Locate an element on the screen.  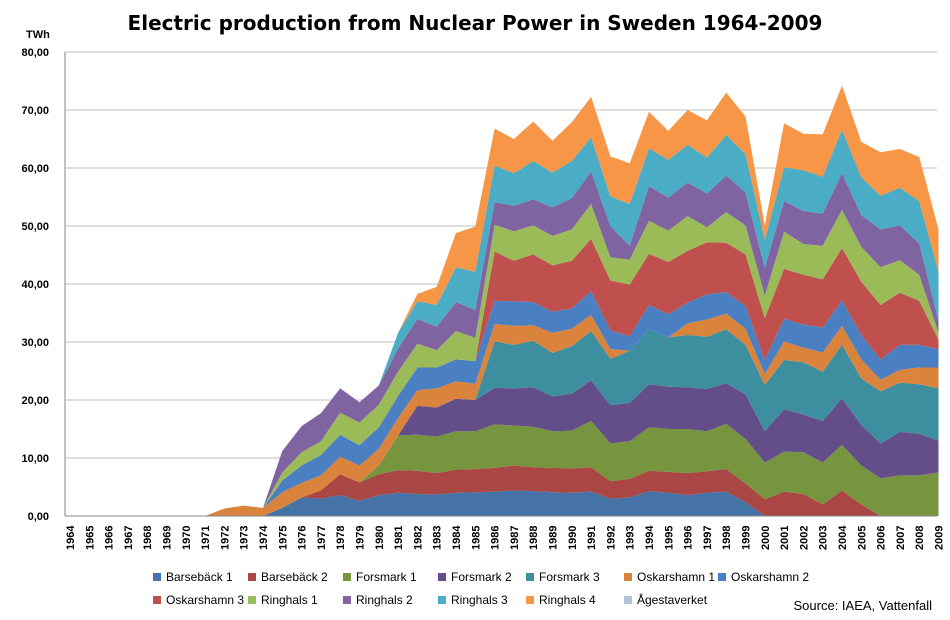
y-tick-label: 50,00 is located at coordinates (35, 227).